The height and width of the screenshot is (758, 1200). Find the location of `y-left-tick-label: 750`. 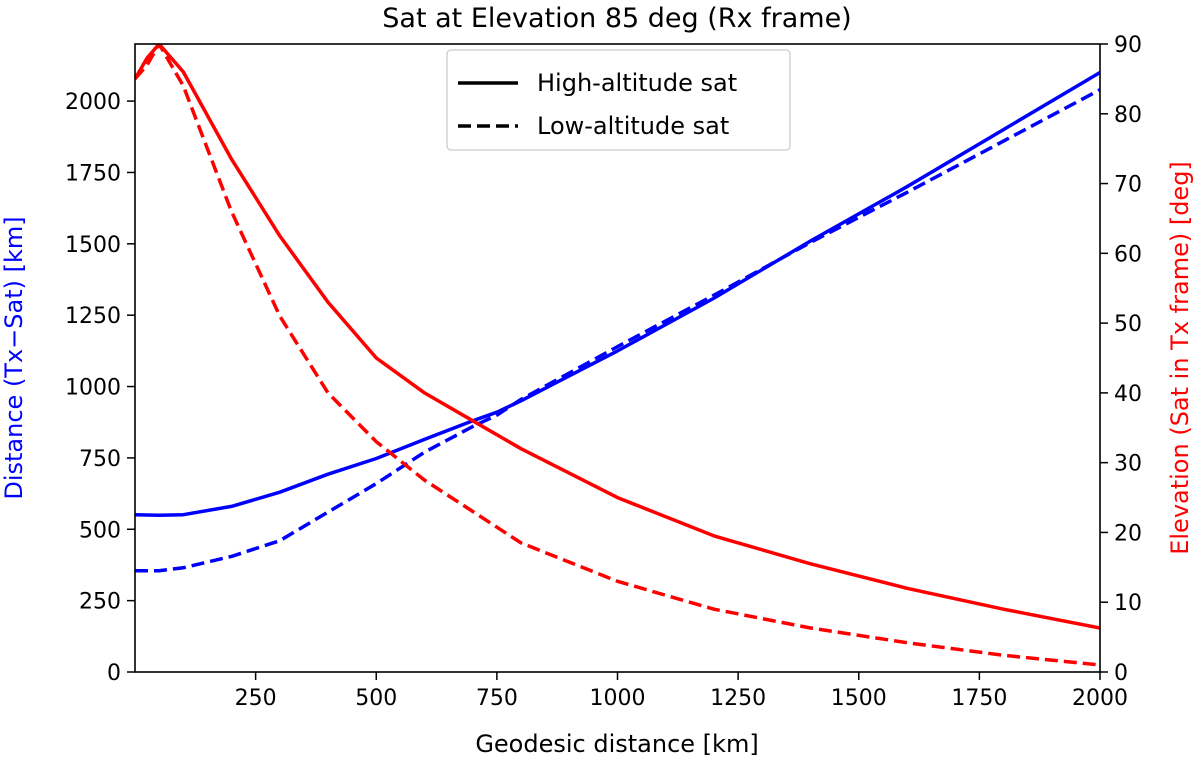

y-left-tick-label: 750 is located at coordinates (100, 459).